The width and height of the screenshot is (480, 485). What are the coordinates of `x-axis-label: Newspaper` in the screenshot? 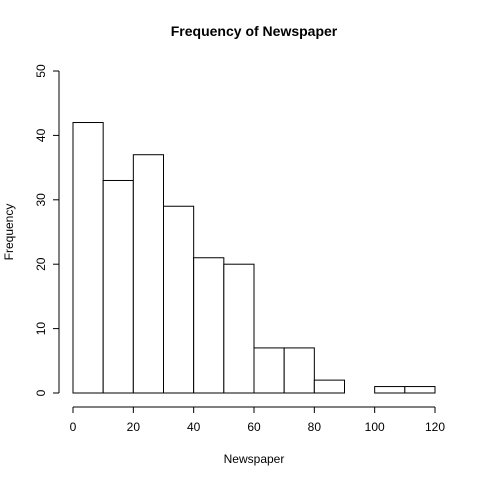 It's located at (254, 459).